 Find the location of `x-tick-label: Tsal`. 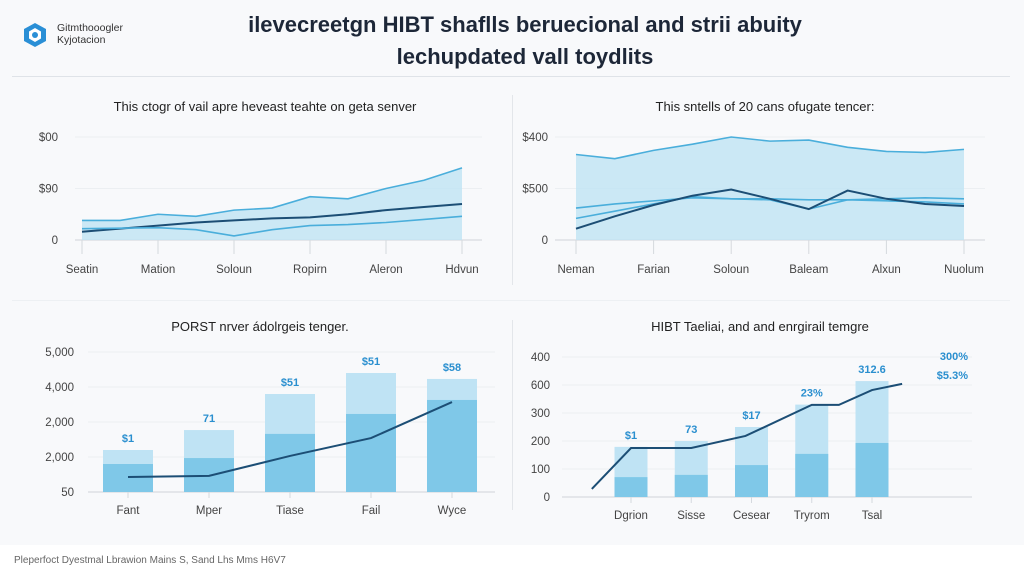

x-tick-label: Tsal is located at coordinates (872, 516).